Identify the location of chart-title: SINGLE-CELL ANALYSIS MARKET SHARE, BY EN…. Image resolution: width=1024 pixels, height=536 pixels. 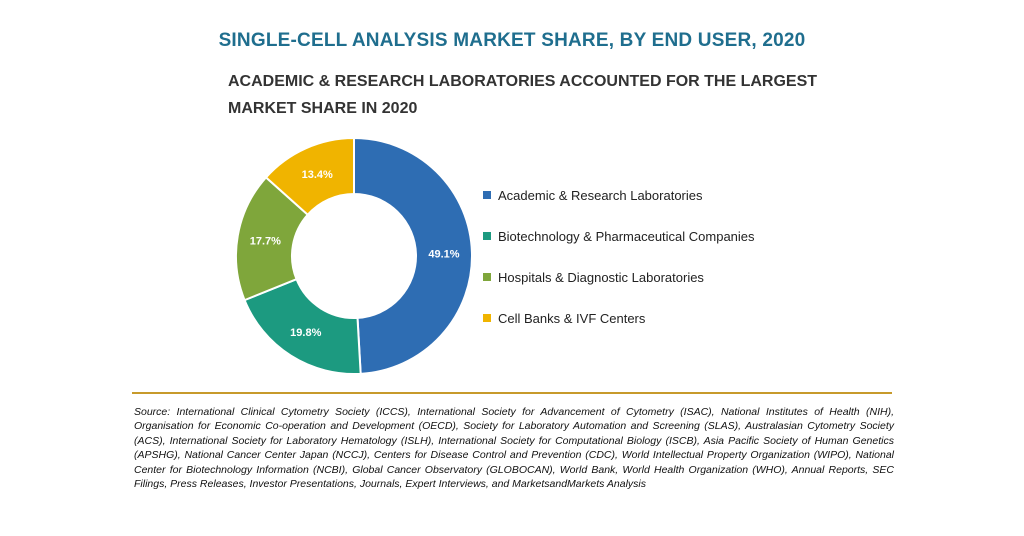
(512, 40).